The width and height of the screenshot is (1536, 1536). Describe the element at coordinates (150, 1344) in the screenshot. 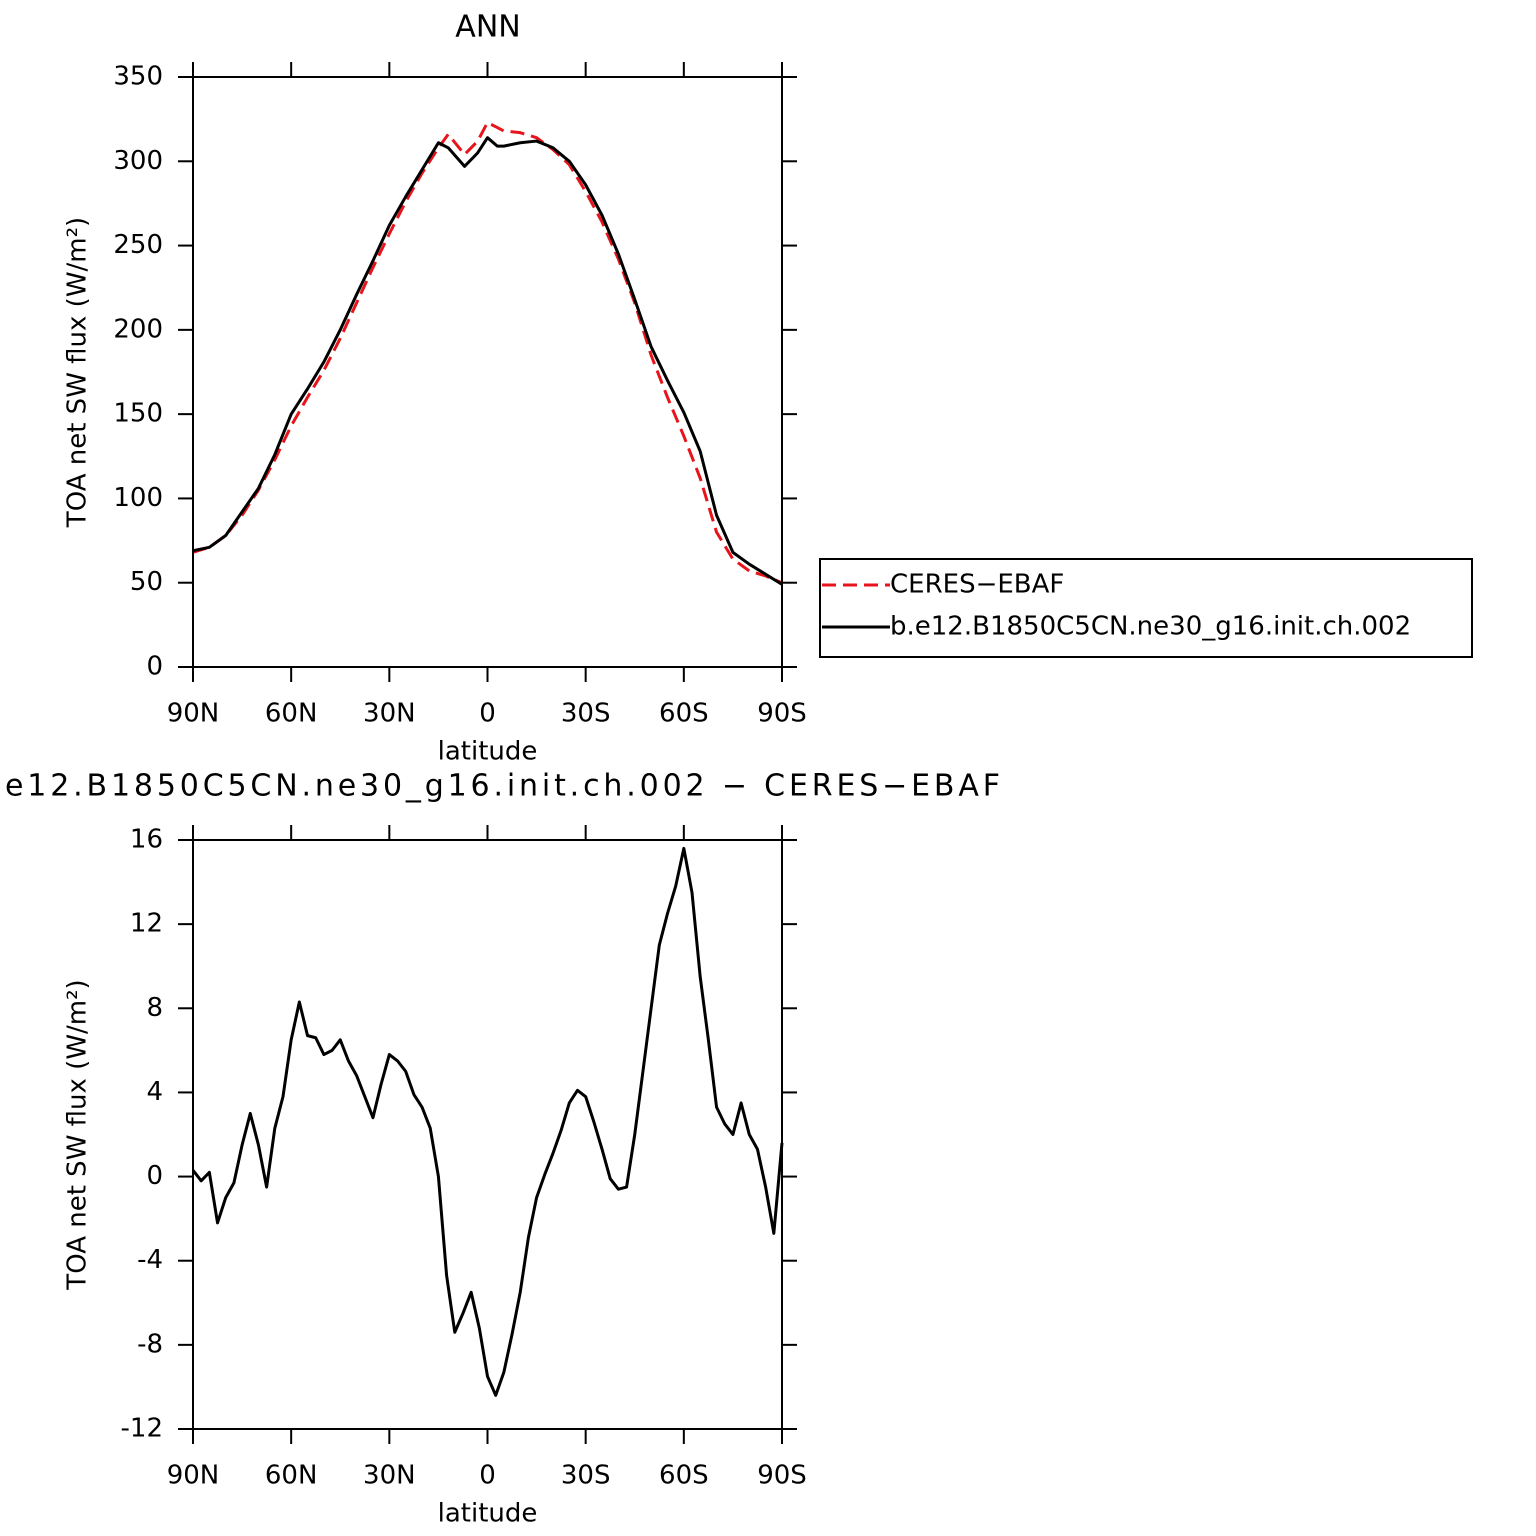

I see `y-tick-label: -8` at that location.